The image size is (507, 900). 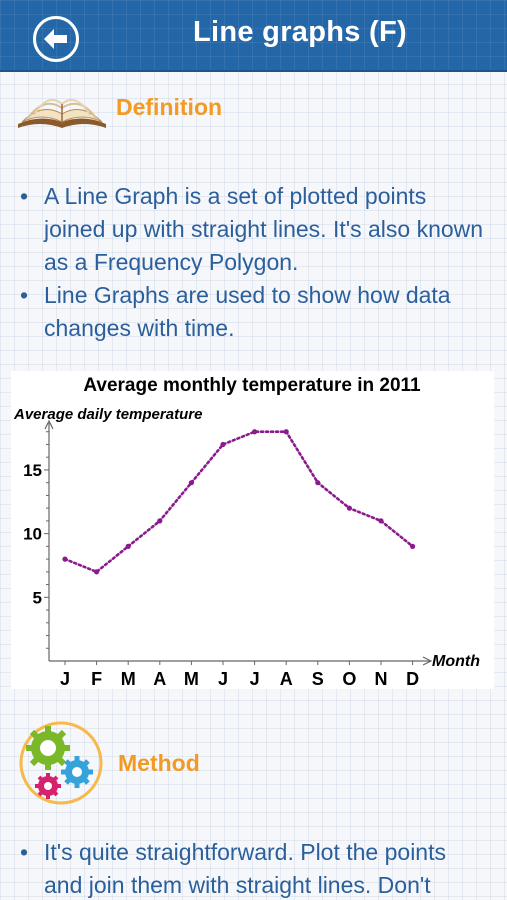 I want to click on x-tick-label: D, so click(x=412, y=679).